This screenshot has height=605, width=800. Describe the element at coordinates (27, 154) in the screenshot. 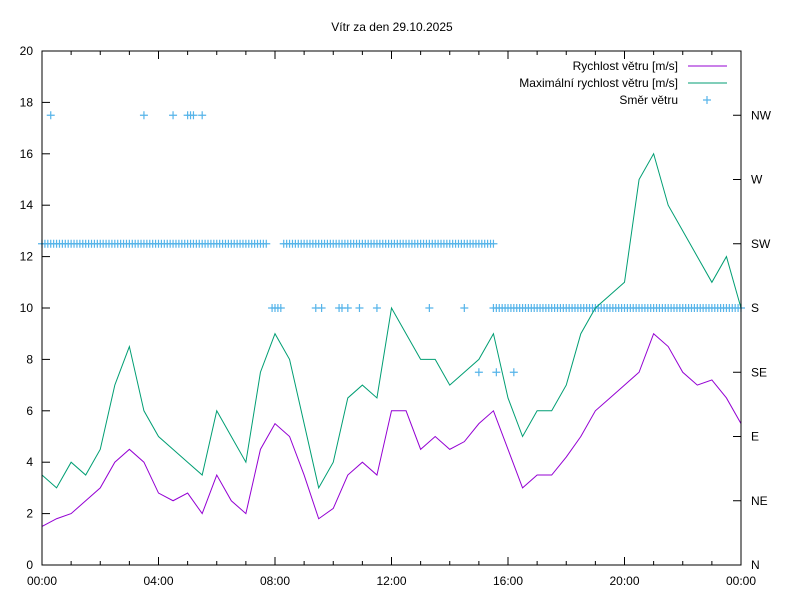

I see `y-tick-label: 16` at that location.